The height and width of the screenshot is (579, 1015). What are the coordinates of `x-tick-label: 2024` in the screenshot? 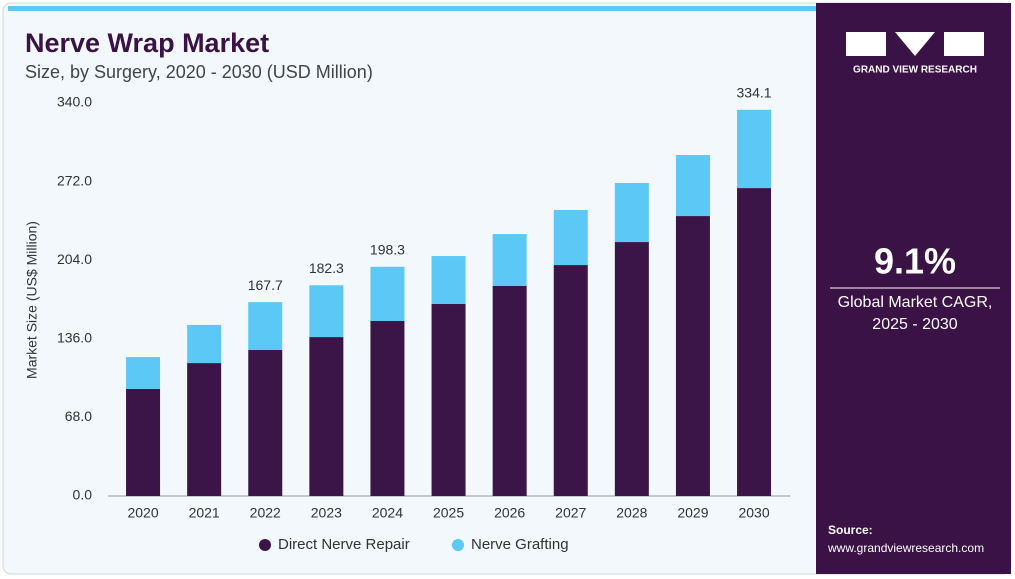 It's located at (387, 513).